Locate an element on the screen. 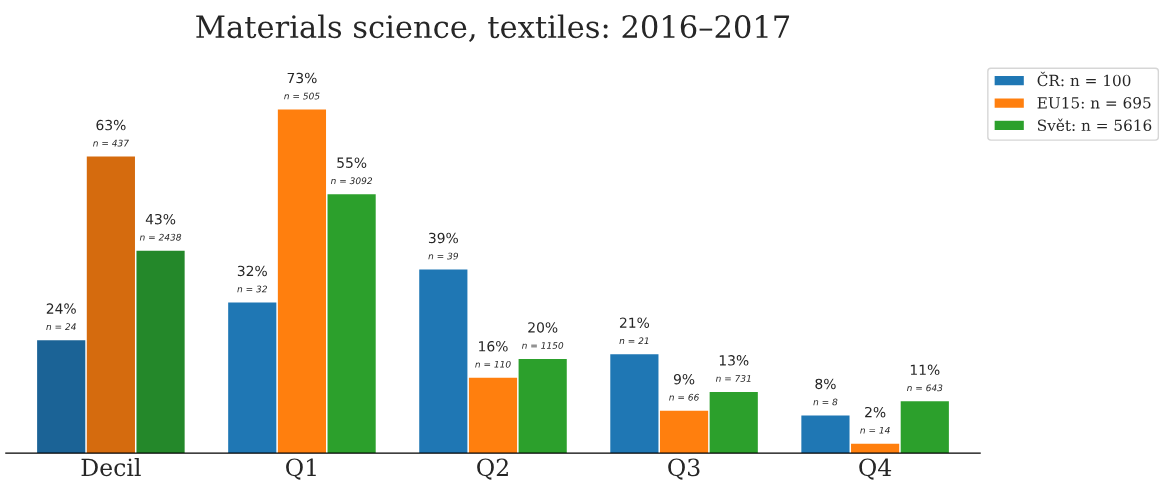 This screenshot has width=1160, height=481. data-label: 43% n = 2438 is located at coordinates (160, 227).